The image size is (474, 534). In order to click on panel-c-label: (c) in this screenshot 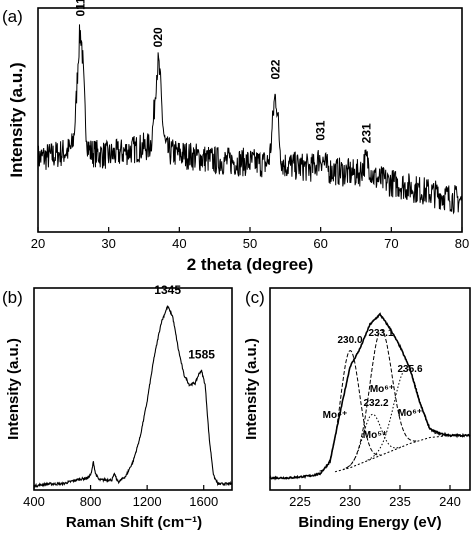, I will do `click(255, 297)`.